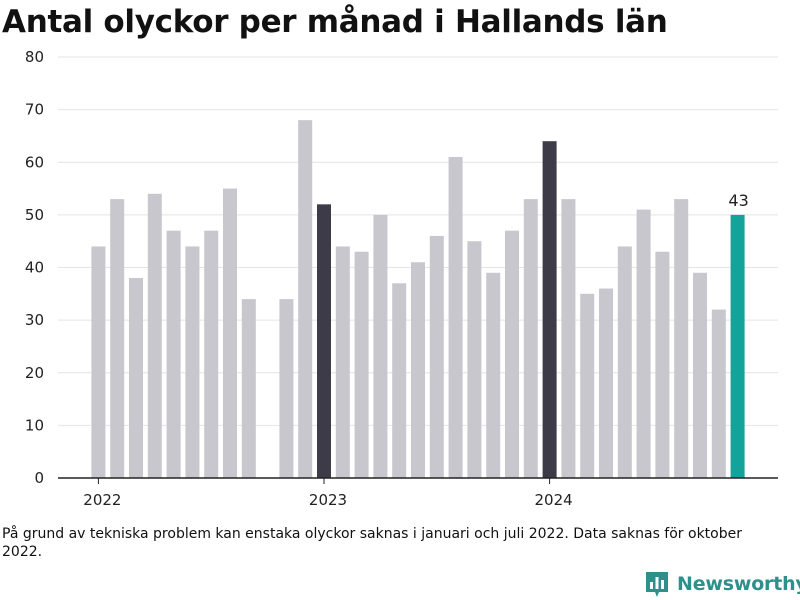 This screenshot has height=600, width=800. I want to click on y-tick-label: 30, so click(34, 320).